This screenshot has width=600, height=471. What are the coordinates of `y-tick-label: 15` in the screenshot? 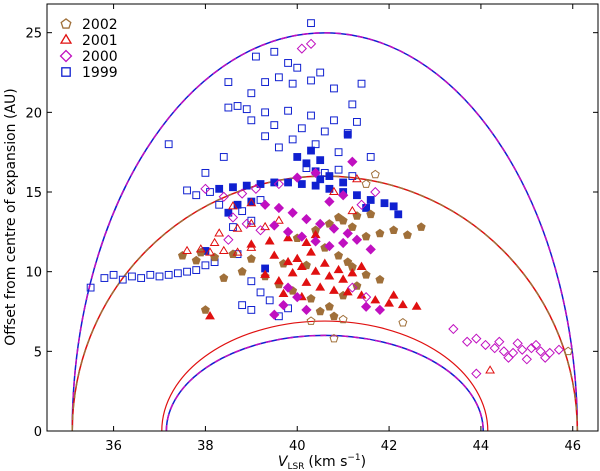 It's located at (33, 193).